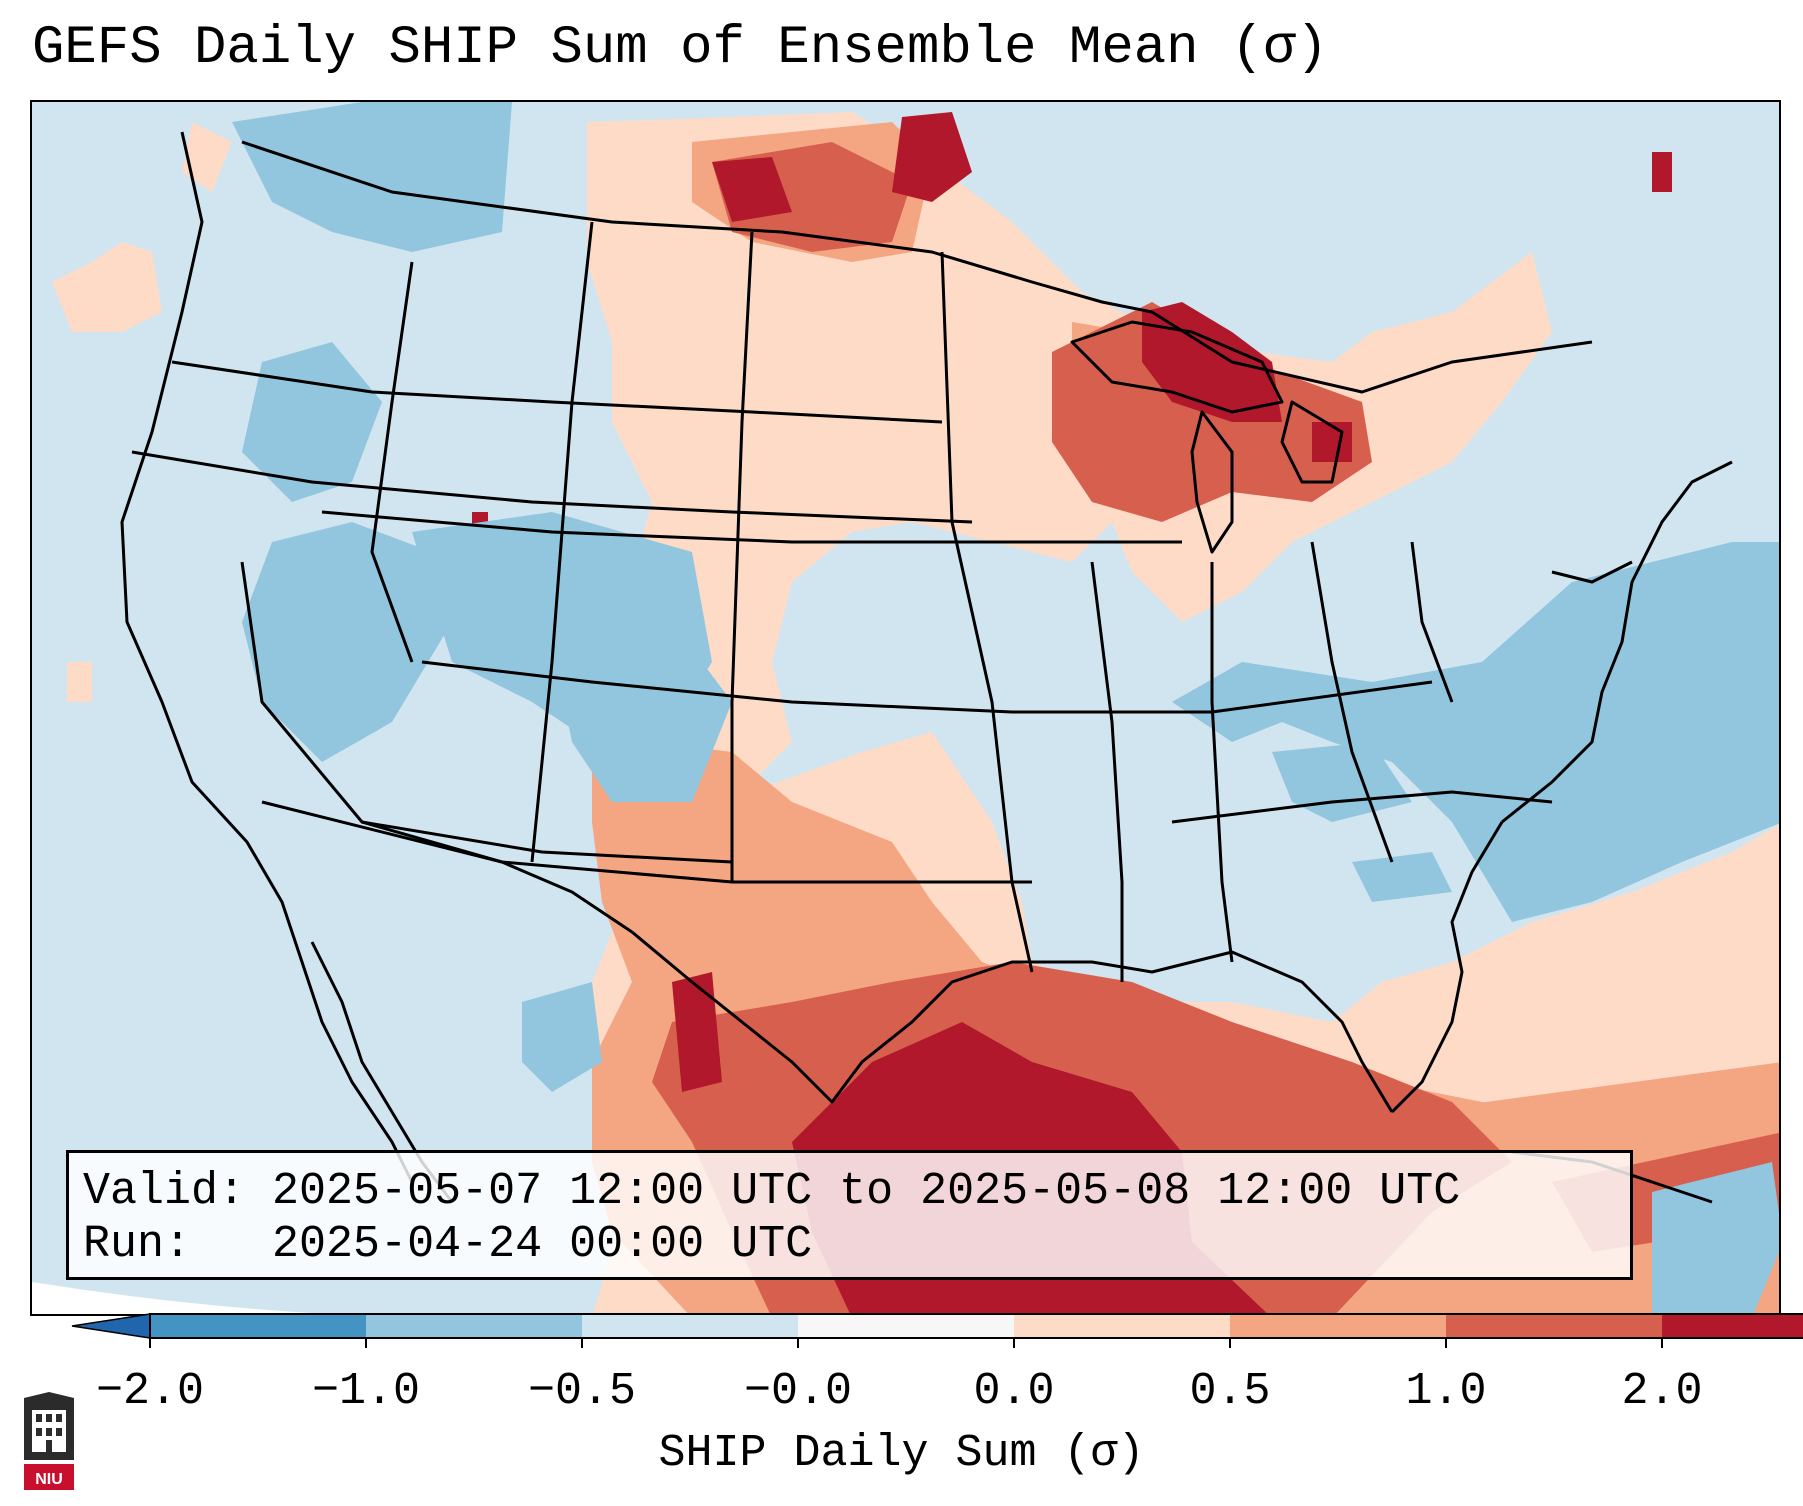 The width and height of the screenshot is (1803, 1506). I want to click on great-lake-michigan, so click(1212, 482).